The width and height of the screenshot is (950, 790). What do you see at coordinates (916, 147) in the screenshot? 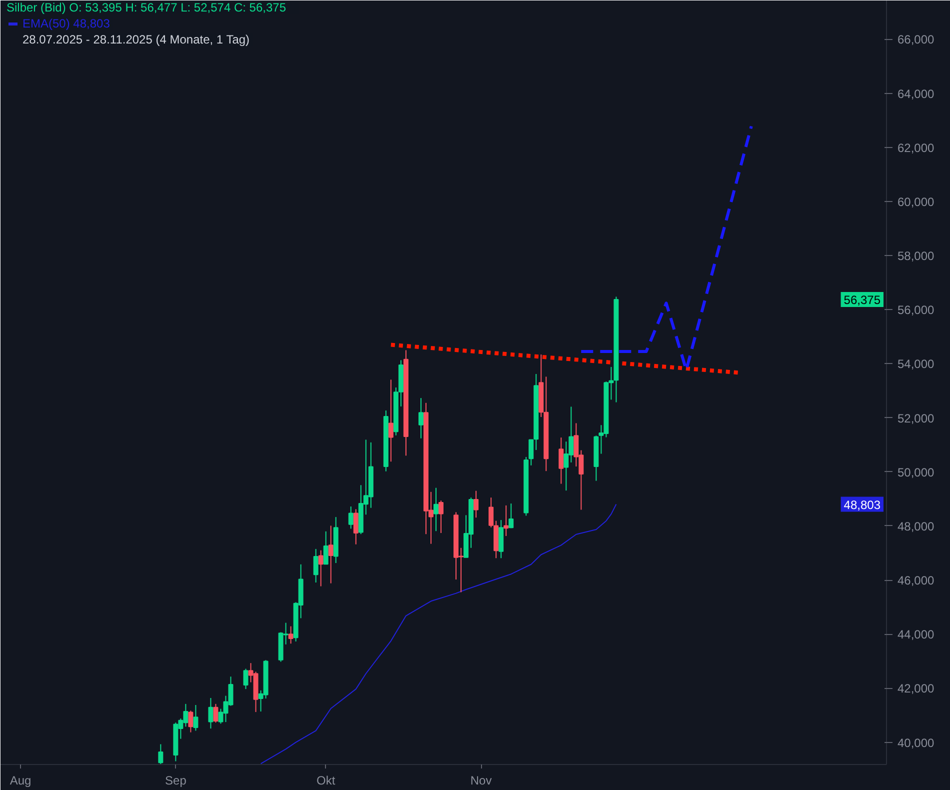
I see `y-tick-label: 62,000` at bounding box center [916, 147].